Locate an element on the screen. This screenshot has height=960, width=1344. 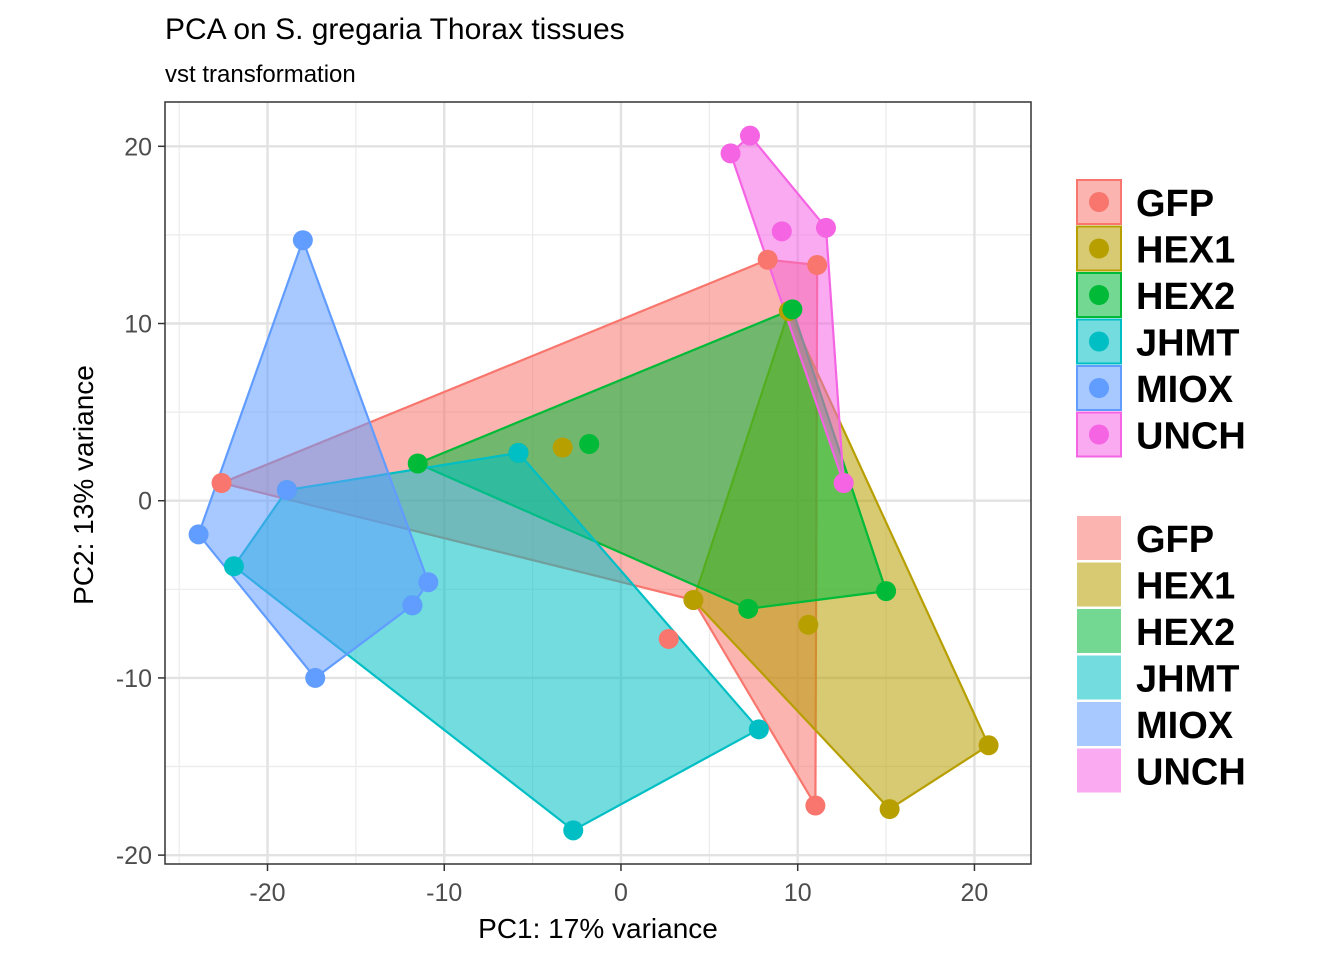
legend-key-point-gfp is located at coordinates (1099, 202).